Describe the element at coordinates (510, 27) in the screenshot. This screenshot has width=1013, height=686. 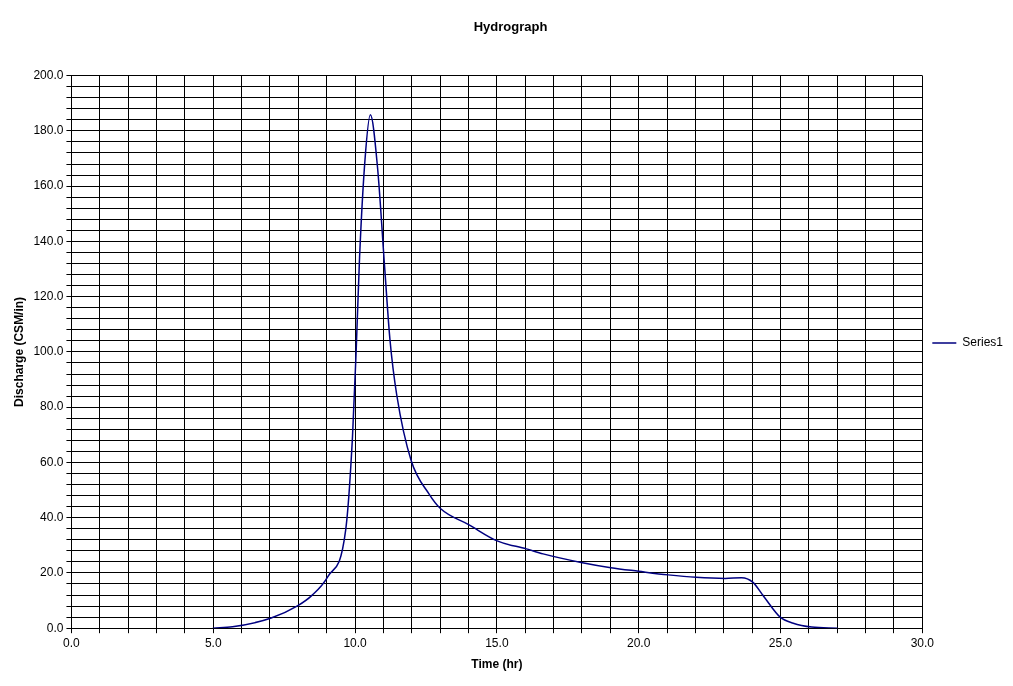
I see `chart-title: Hydrograph` at that location.